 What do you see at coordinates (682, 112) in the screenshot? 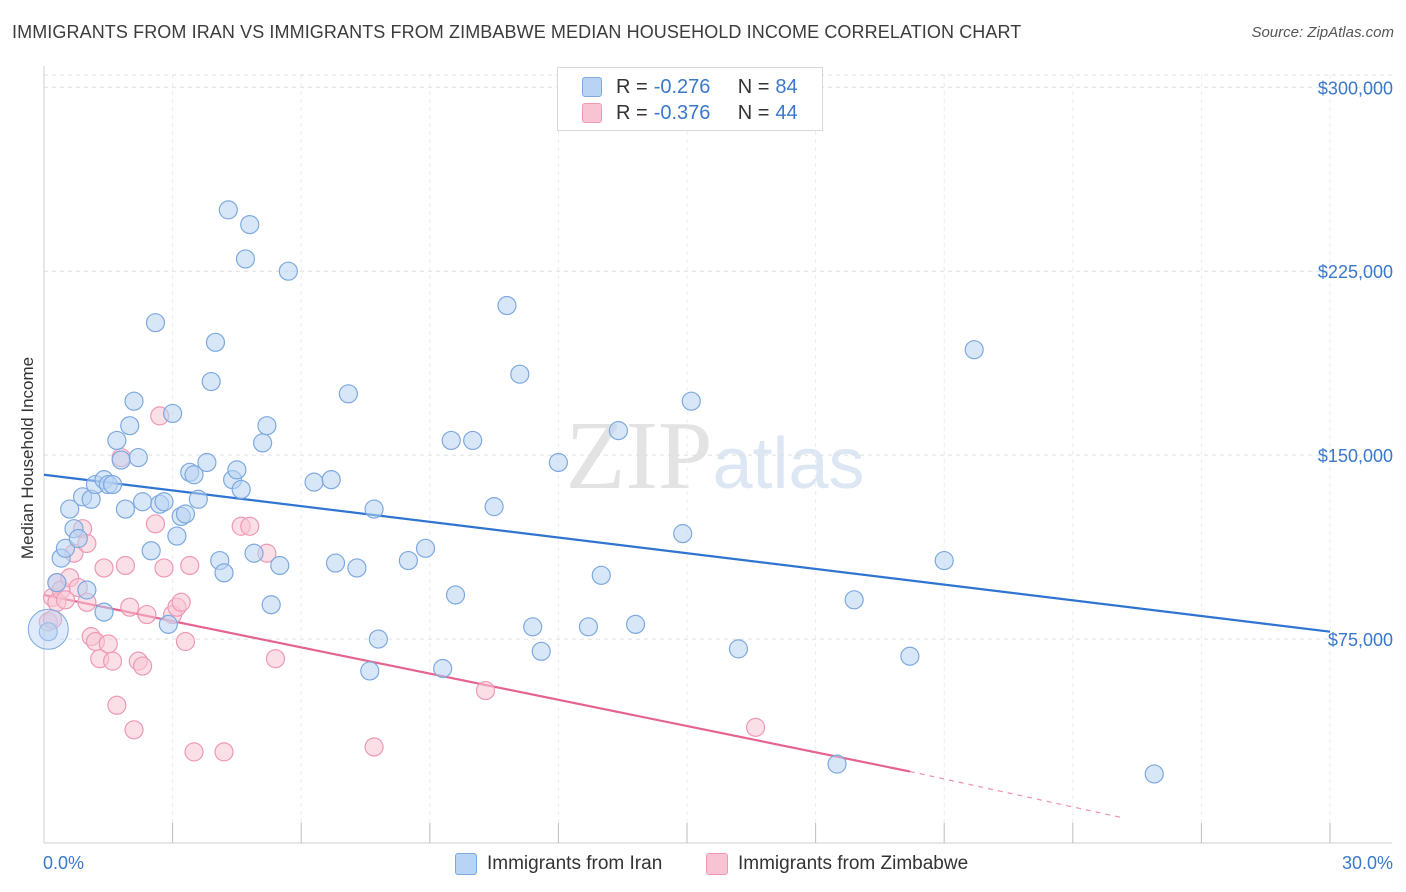
I see `legend-r-value: -0.376` at bounding box center [682, 112].